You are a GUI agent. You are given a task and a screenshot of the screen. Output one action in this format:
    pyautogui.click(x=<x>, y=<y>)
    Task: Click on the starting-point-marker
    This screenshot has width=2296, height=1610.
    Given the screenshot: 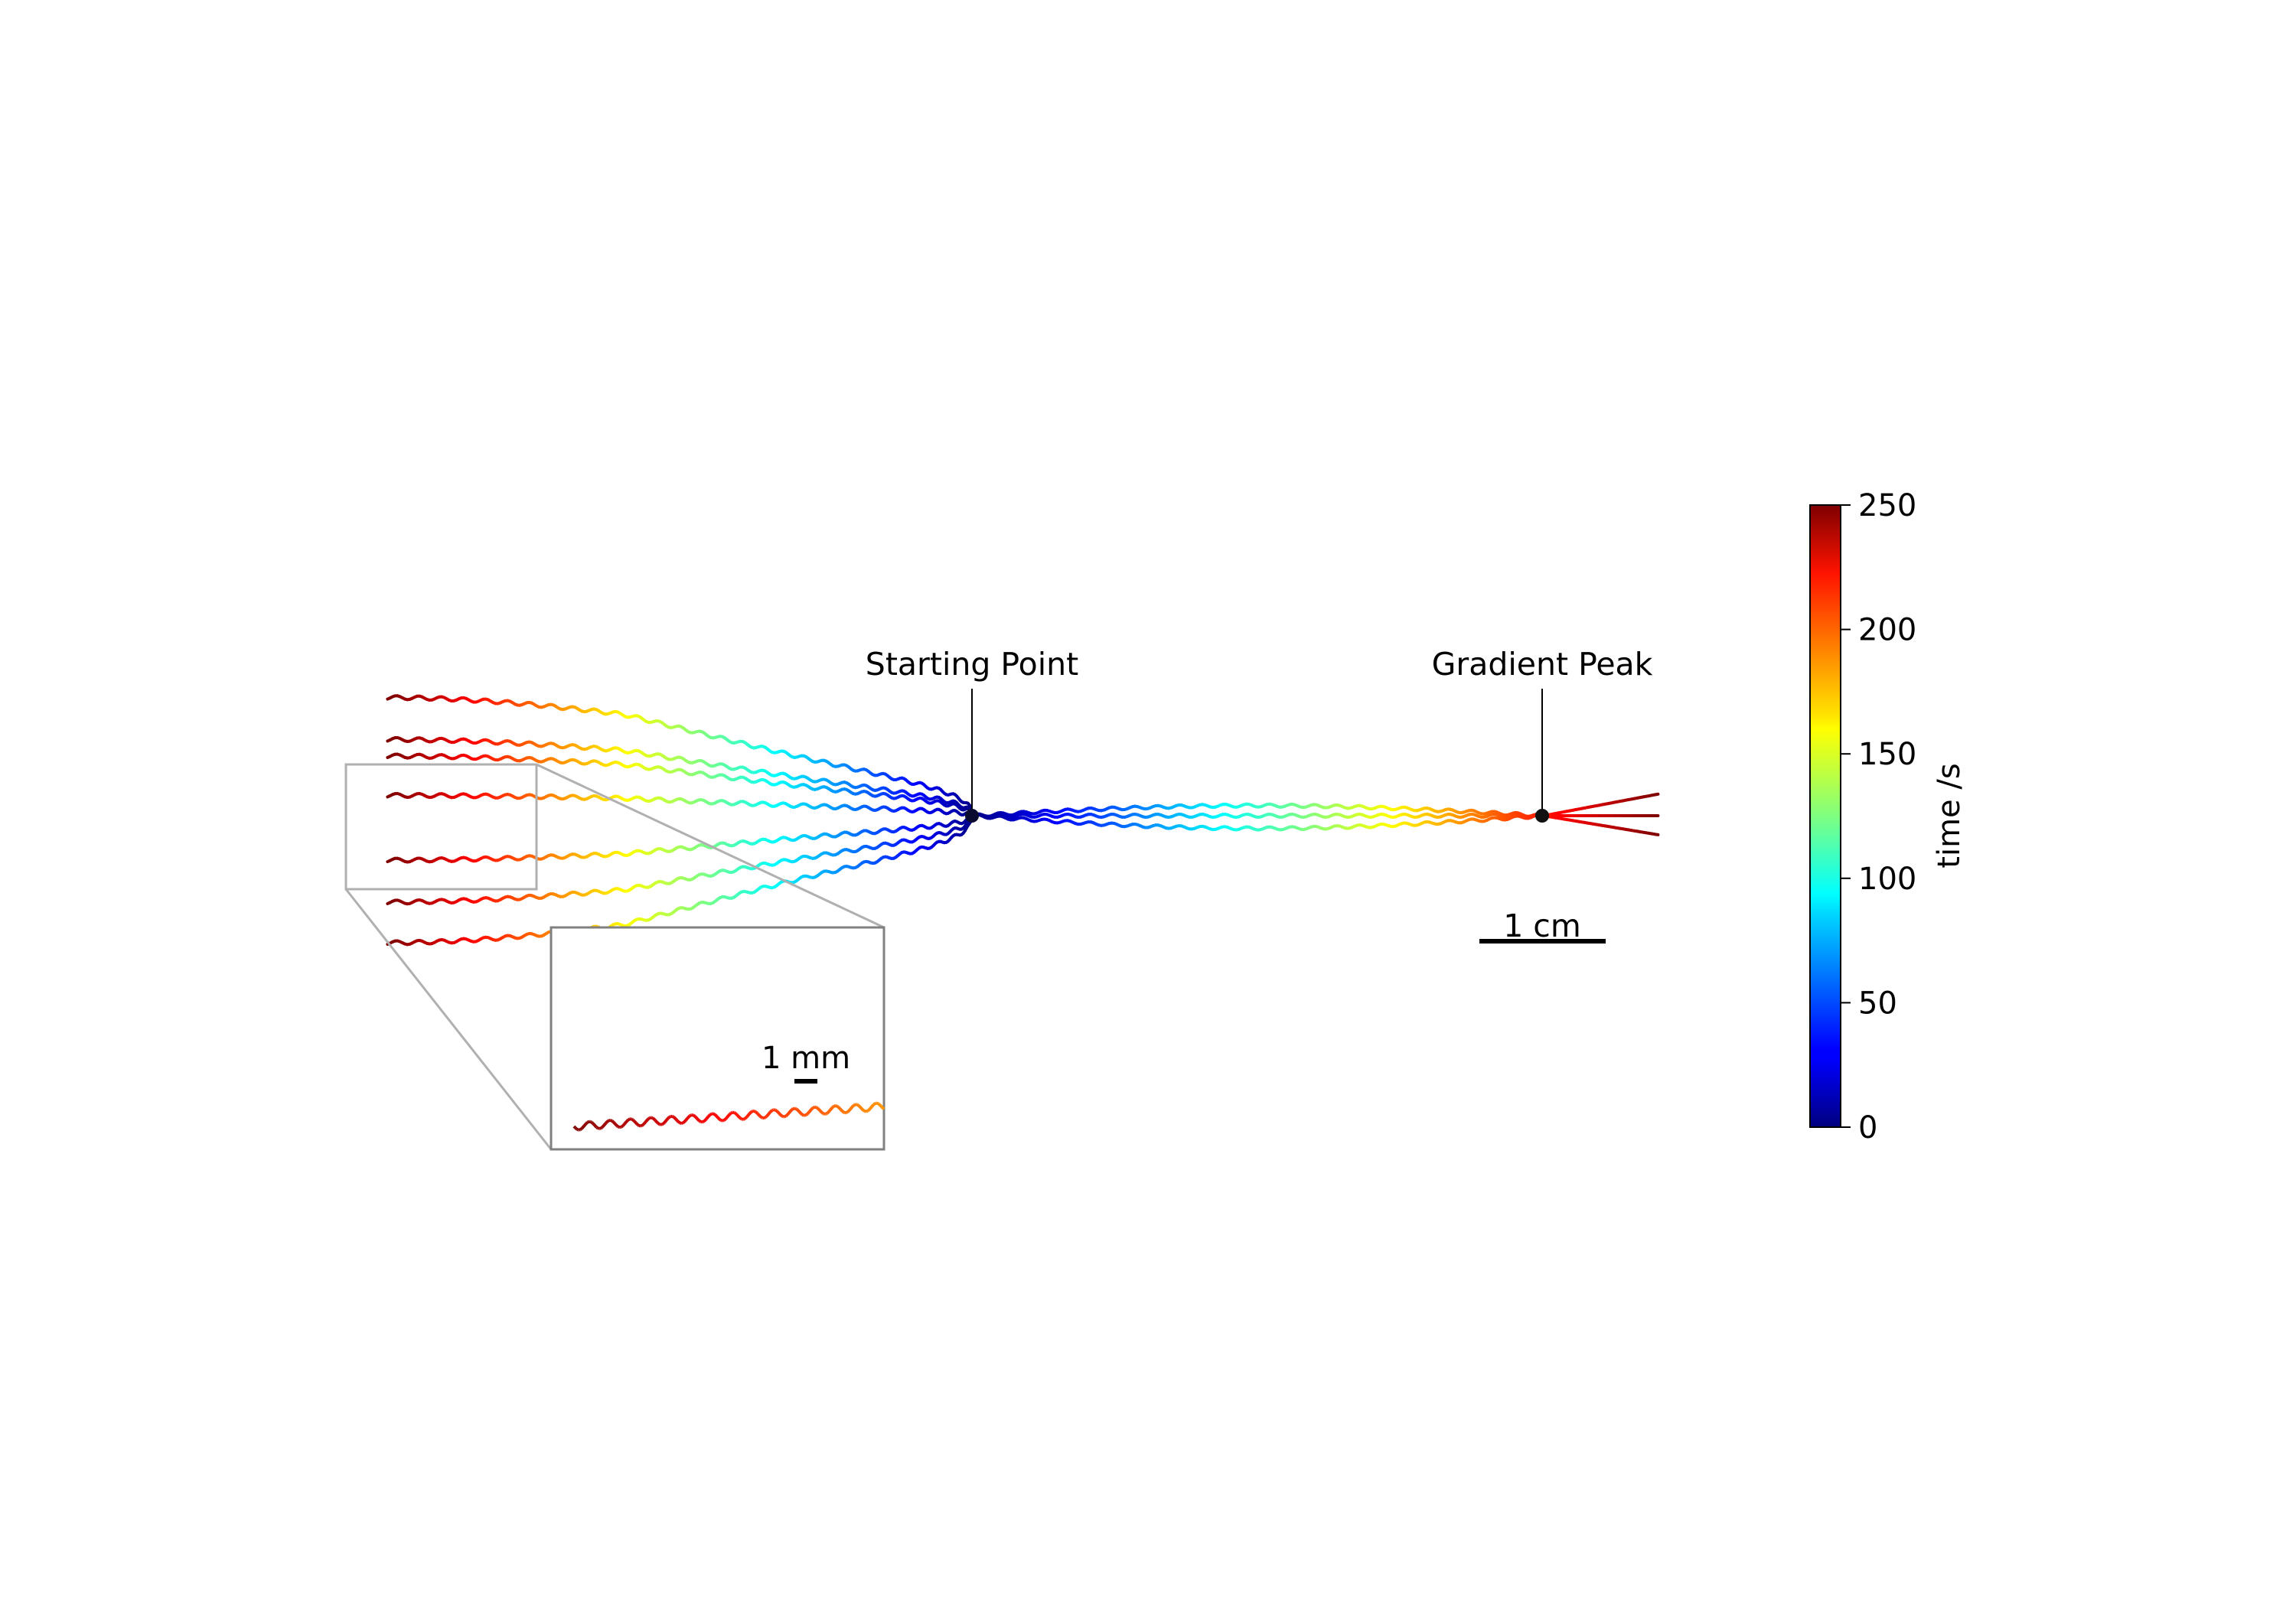 What is the action you would take?
    pyautogui.click(x=972, y=816)
    